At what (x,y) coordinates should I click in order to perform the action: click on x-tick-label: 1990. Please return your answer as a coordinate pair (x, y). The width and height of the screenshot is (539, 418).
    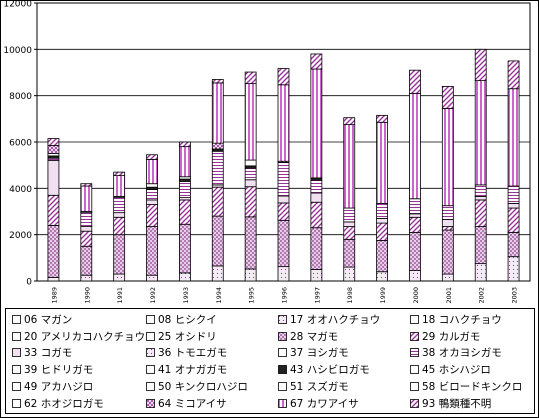
    Looking at the image, I should click on (87, 295).